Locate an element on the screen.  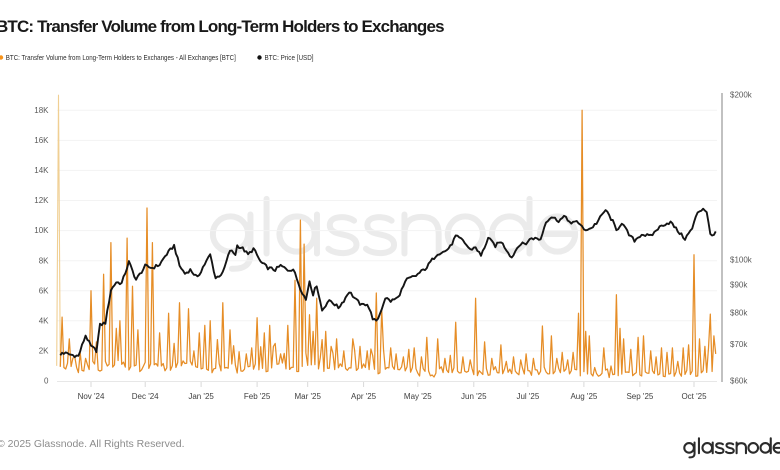
svg-text: Nov '24 is located at coordinates (91, 396).